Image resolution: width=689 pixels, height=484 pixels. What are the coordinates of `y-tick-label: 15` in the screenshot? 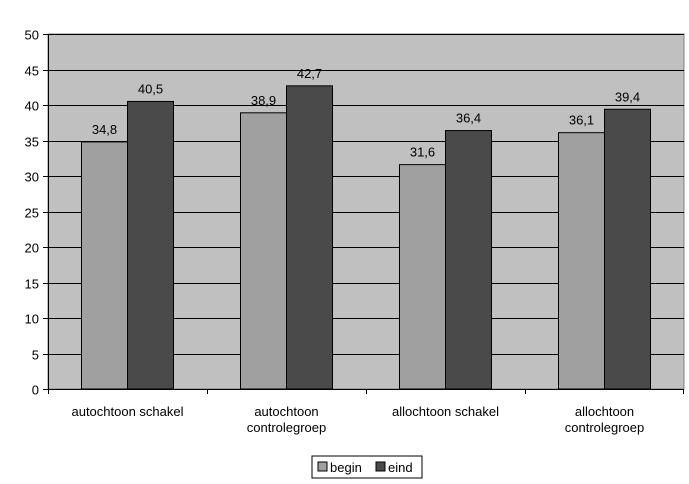 It's located at (32, 284).